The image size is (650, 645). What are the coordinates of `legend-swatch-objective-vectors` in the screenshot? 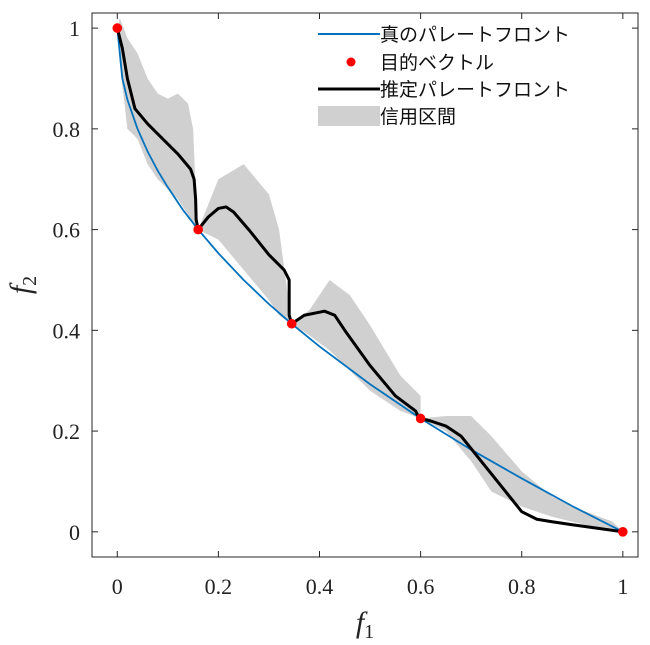 It's located at (351, 62).